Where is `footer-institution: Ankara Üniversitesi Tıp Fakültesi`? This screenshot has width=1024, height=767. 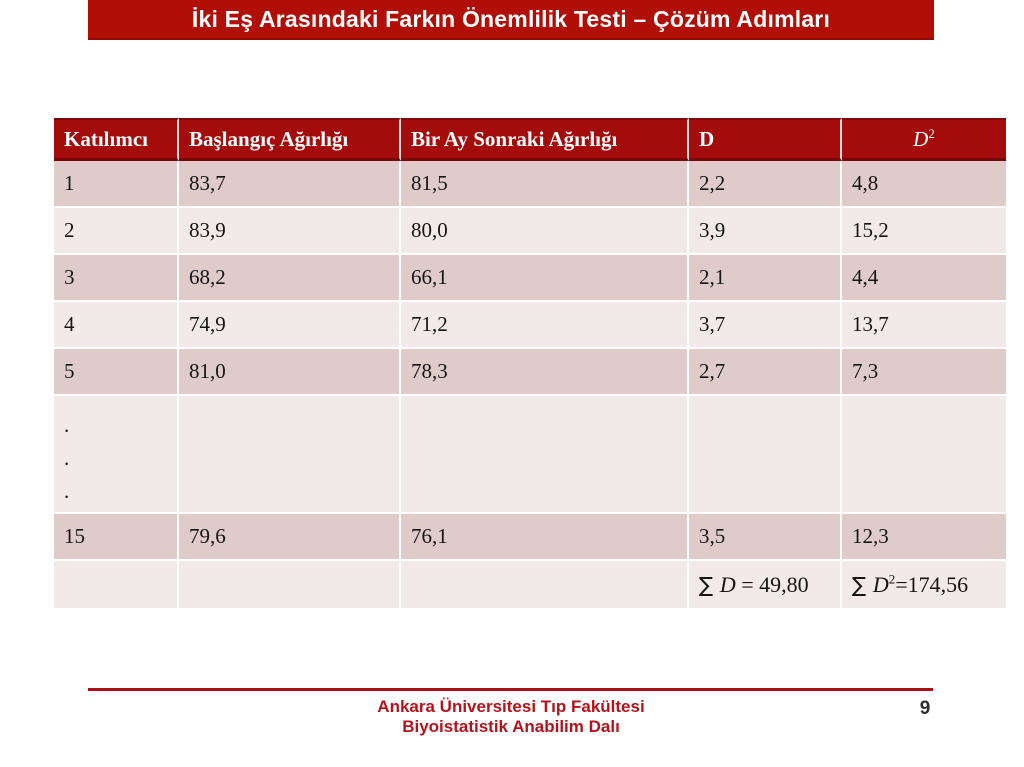 footer-institution: Ankara Üniversitesi Tıp Fakültesi is located at coordinates (511, 706).